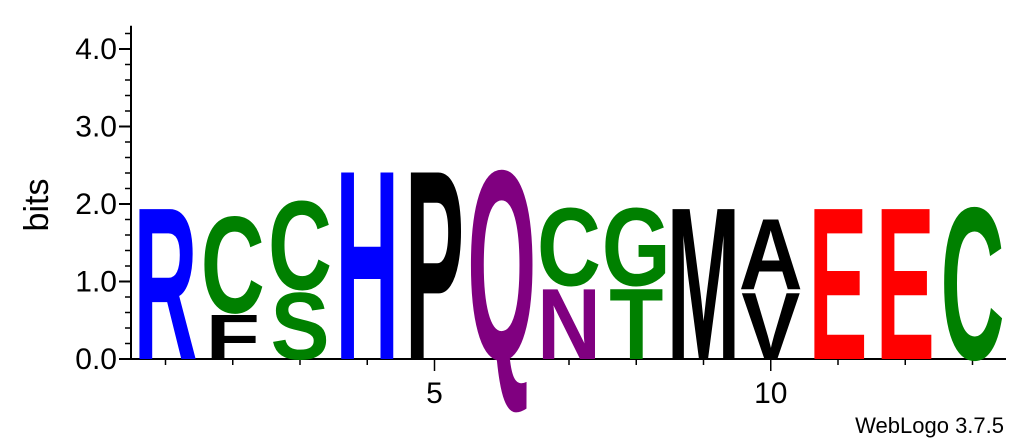  I want to click on logo-column-8: TG, so click(636, 284).